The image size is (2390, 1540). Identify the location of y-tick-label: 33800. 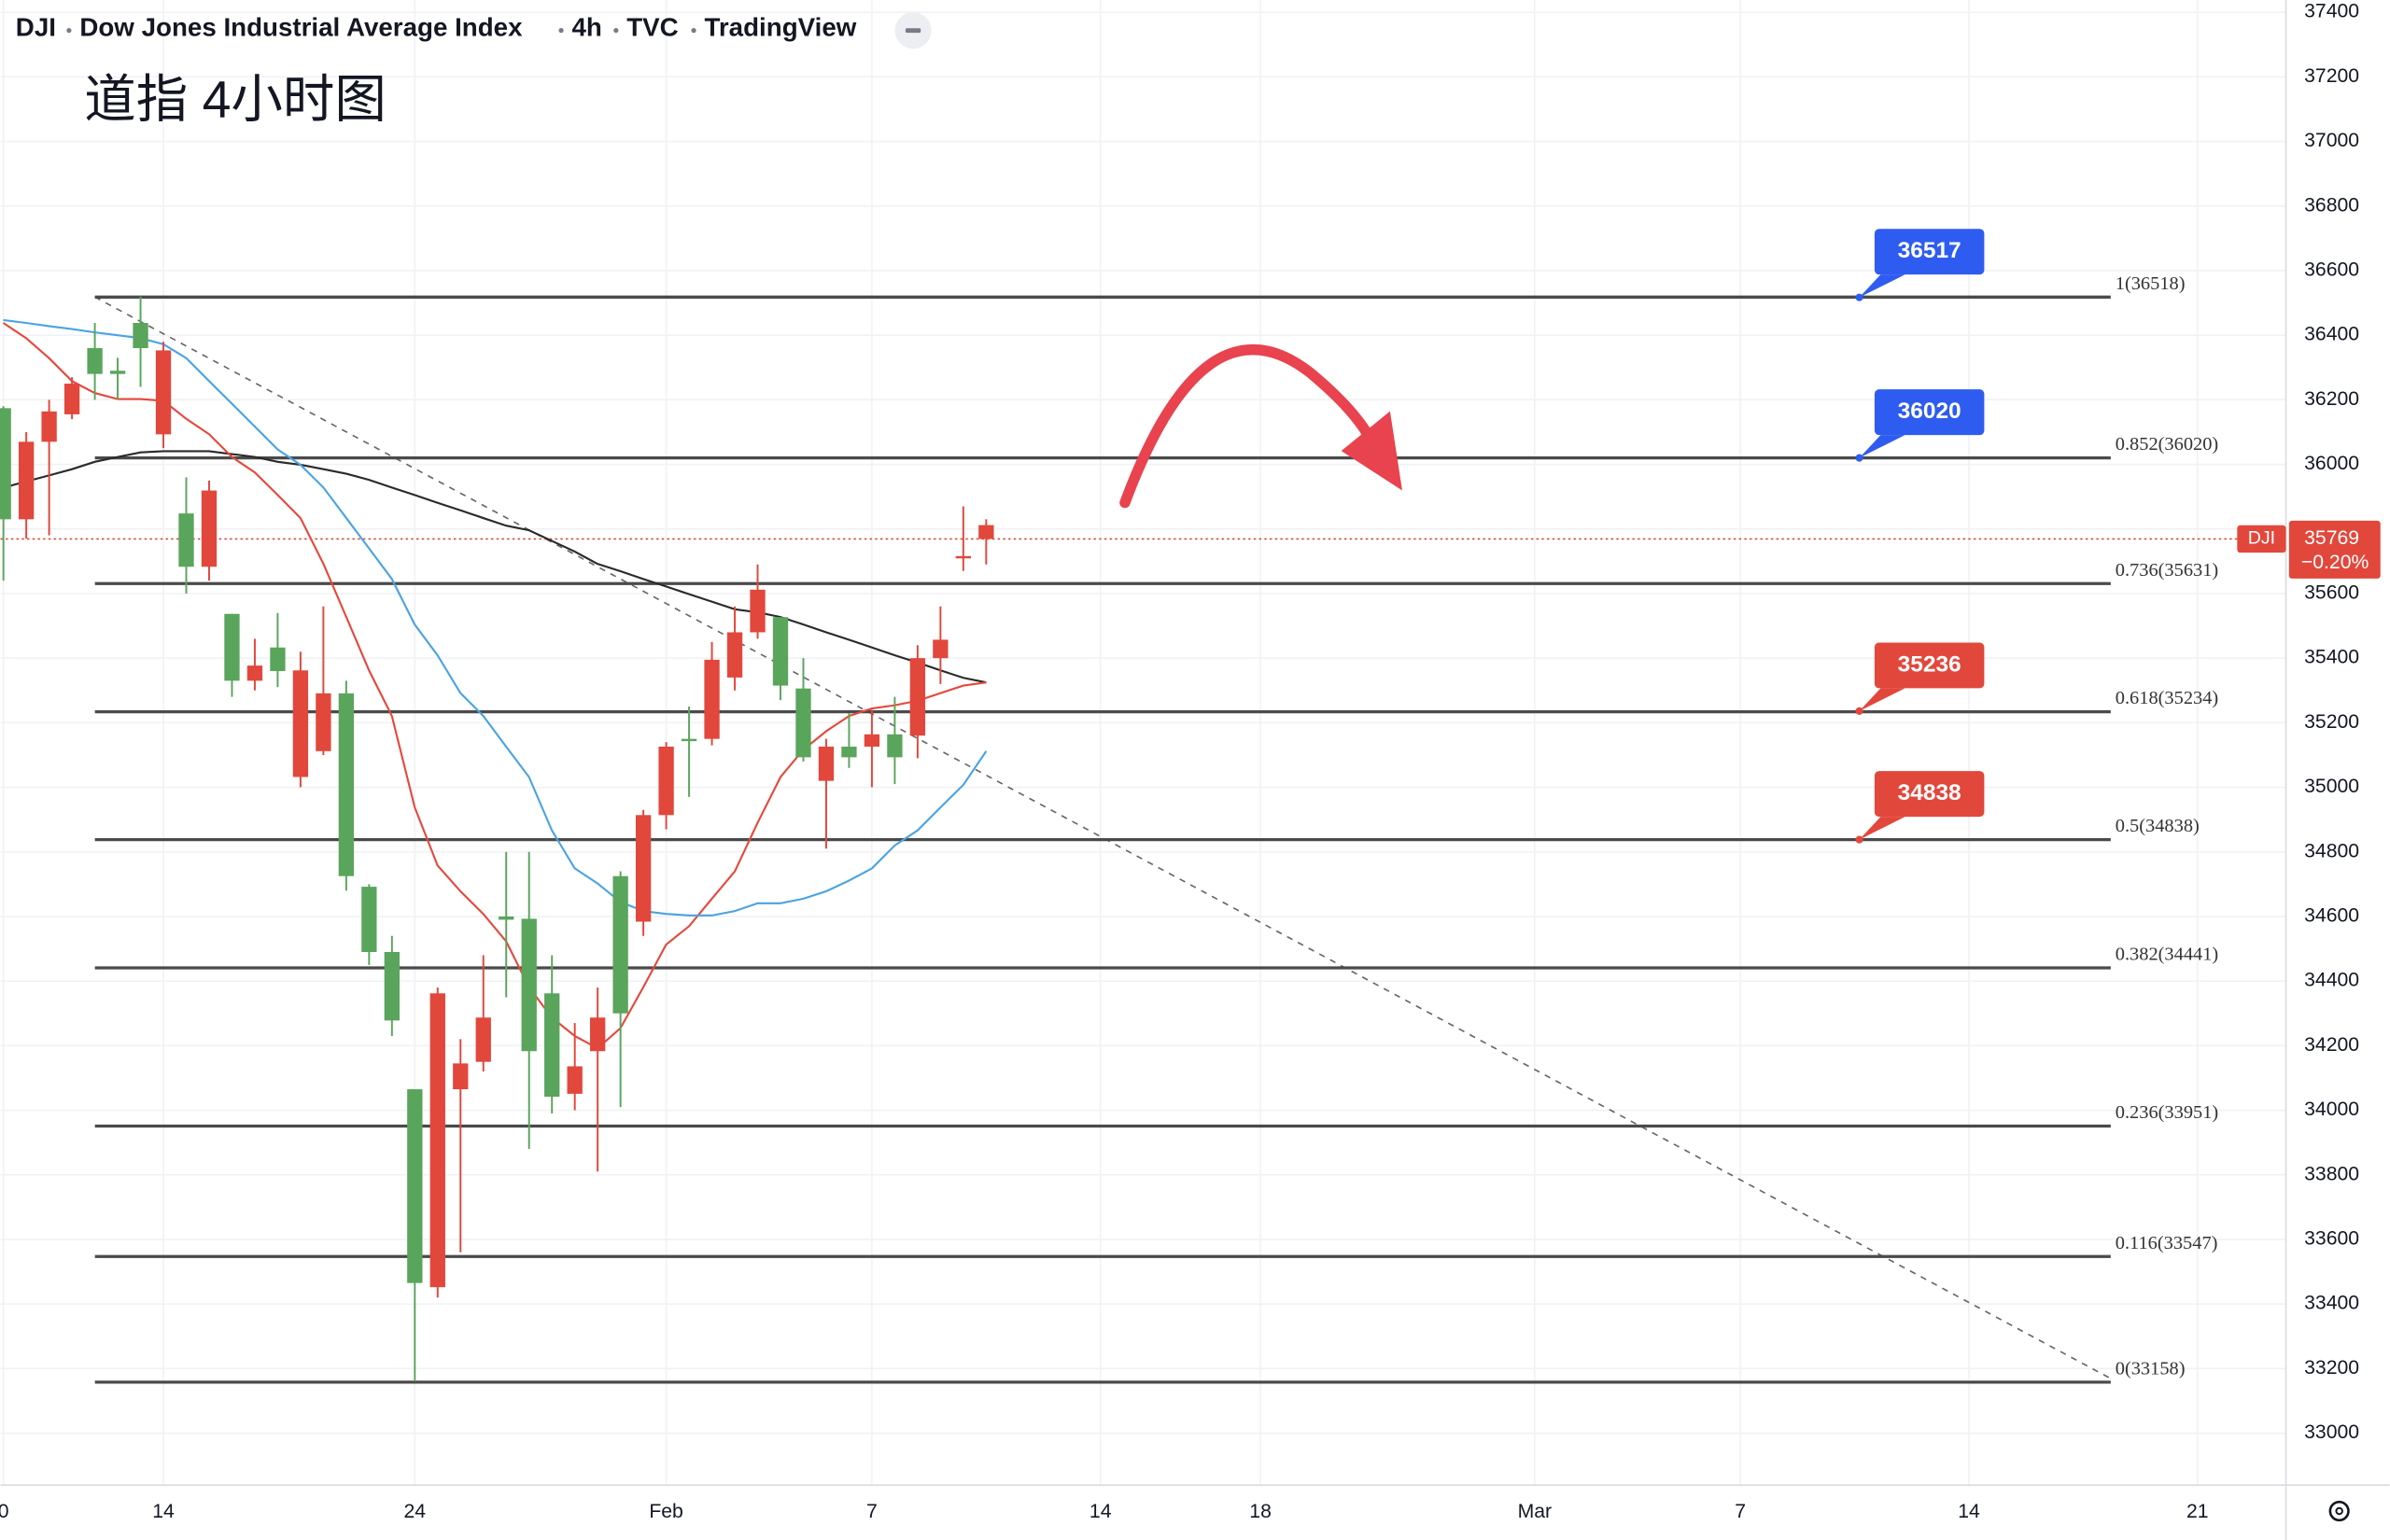
(2331, 1173).